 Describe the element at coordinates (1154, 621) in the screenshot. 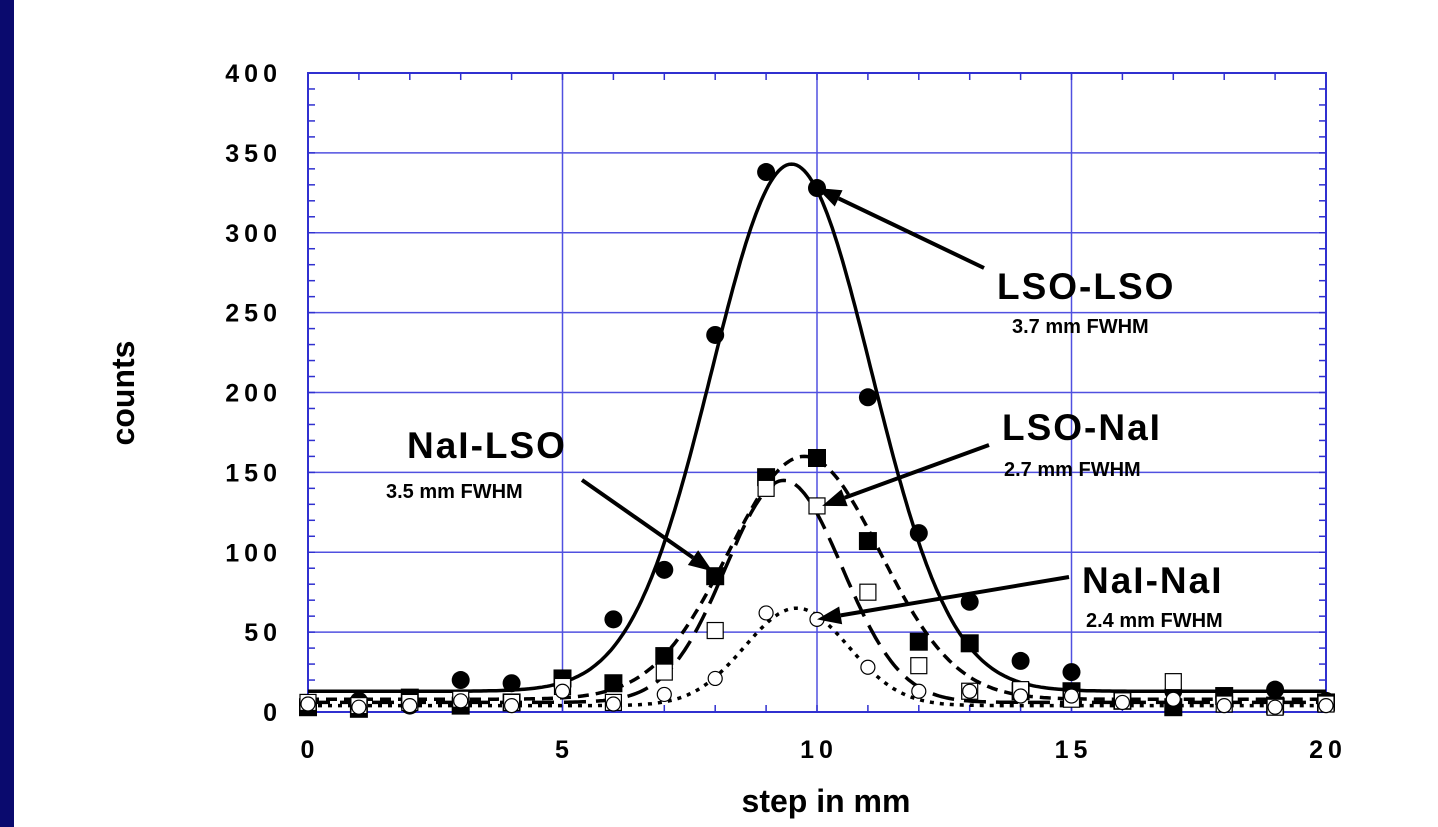

I see `annotation-nai-nai-fwhm: 2.4 mm FWHM` at that location.